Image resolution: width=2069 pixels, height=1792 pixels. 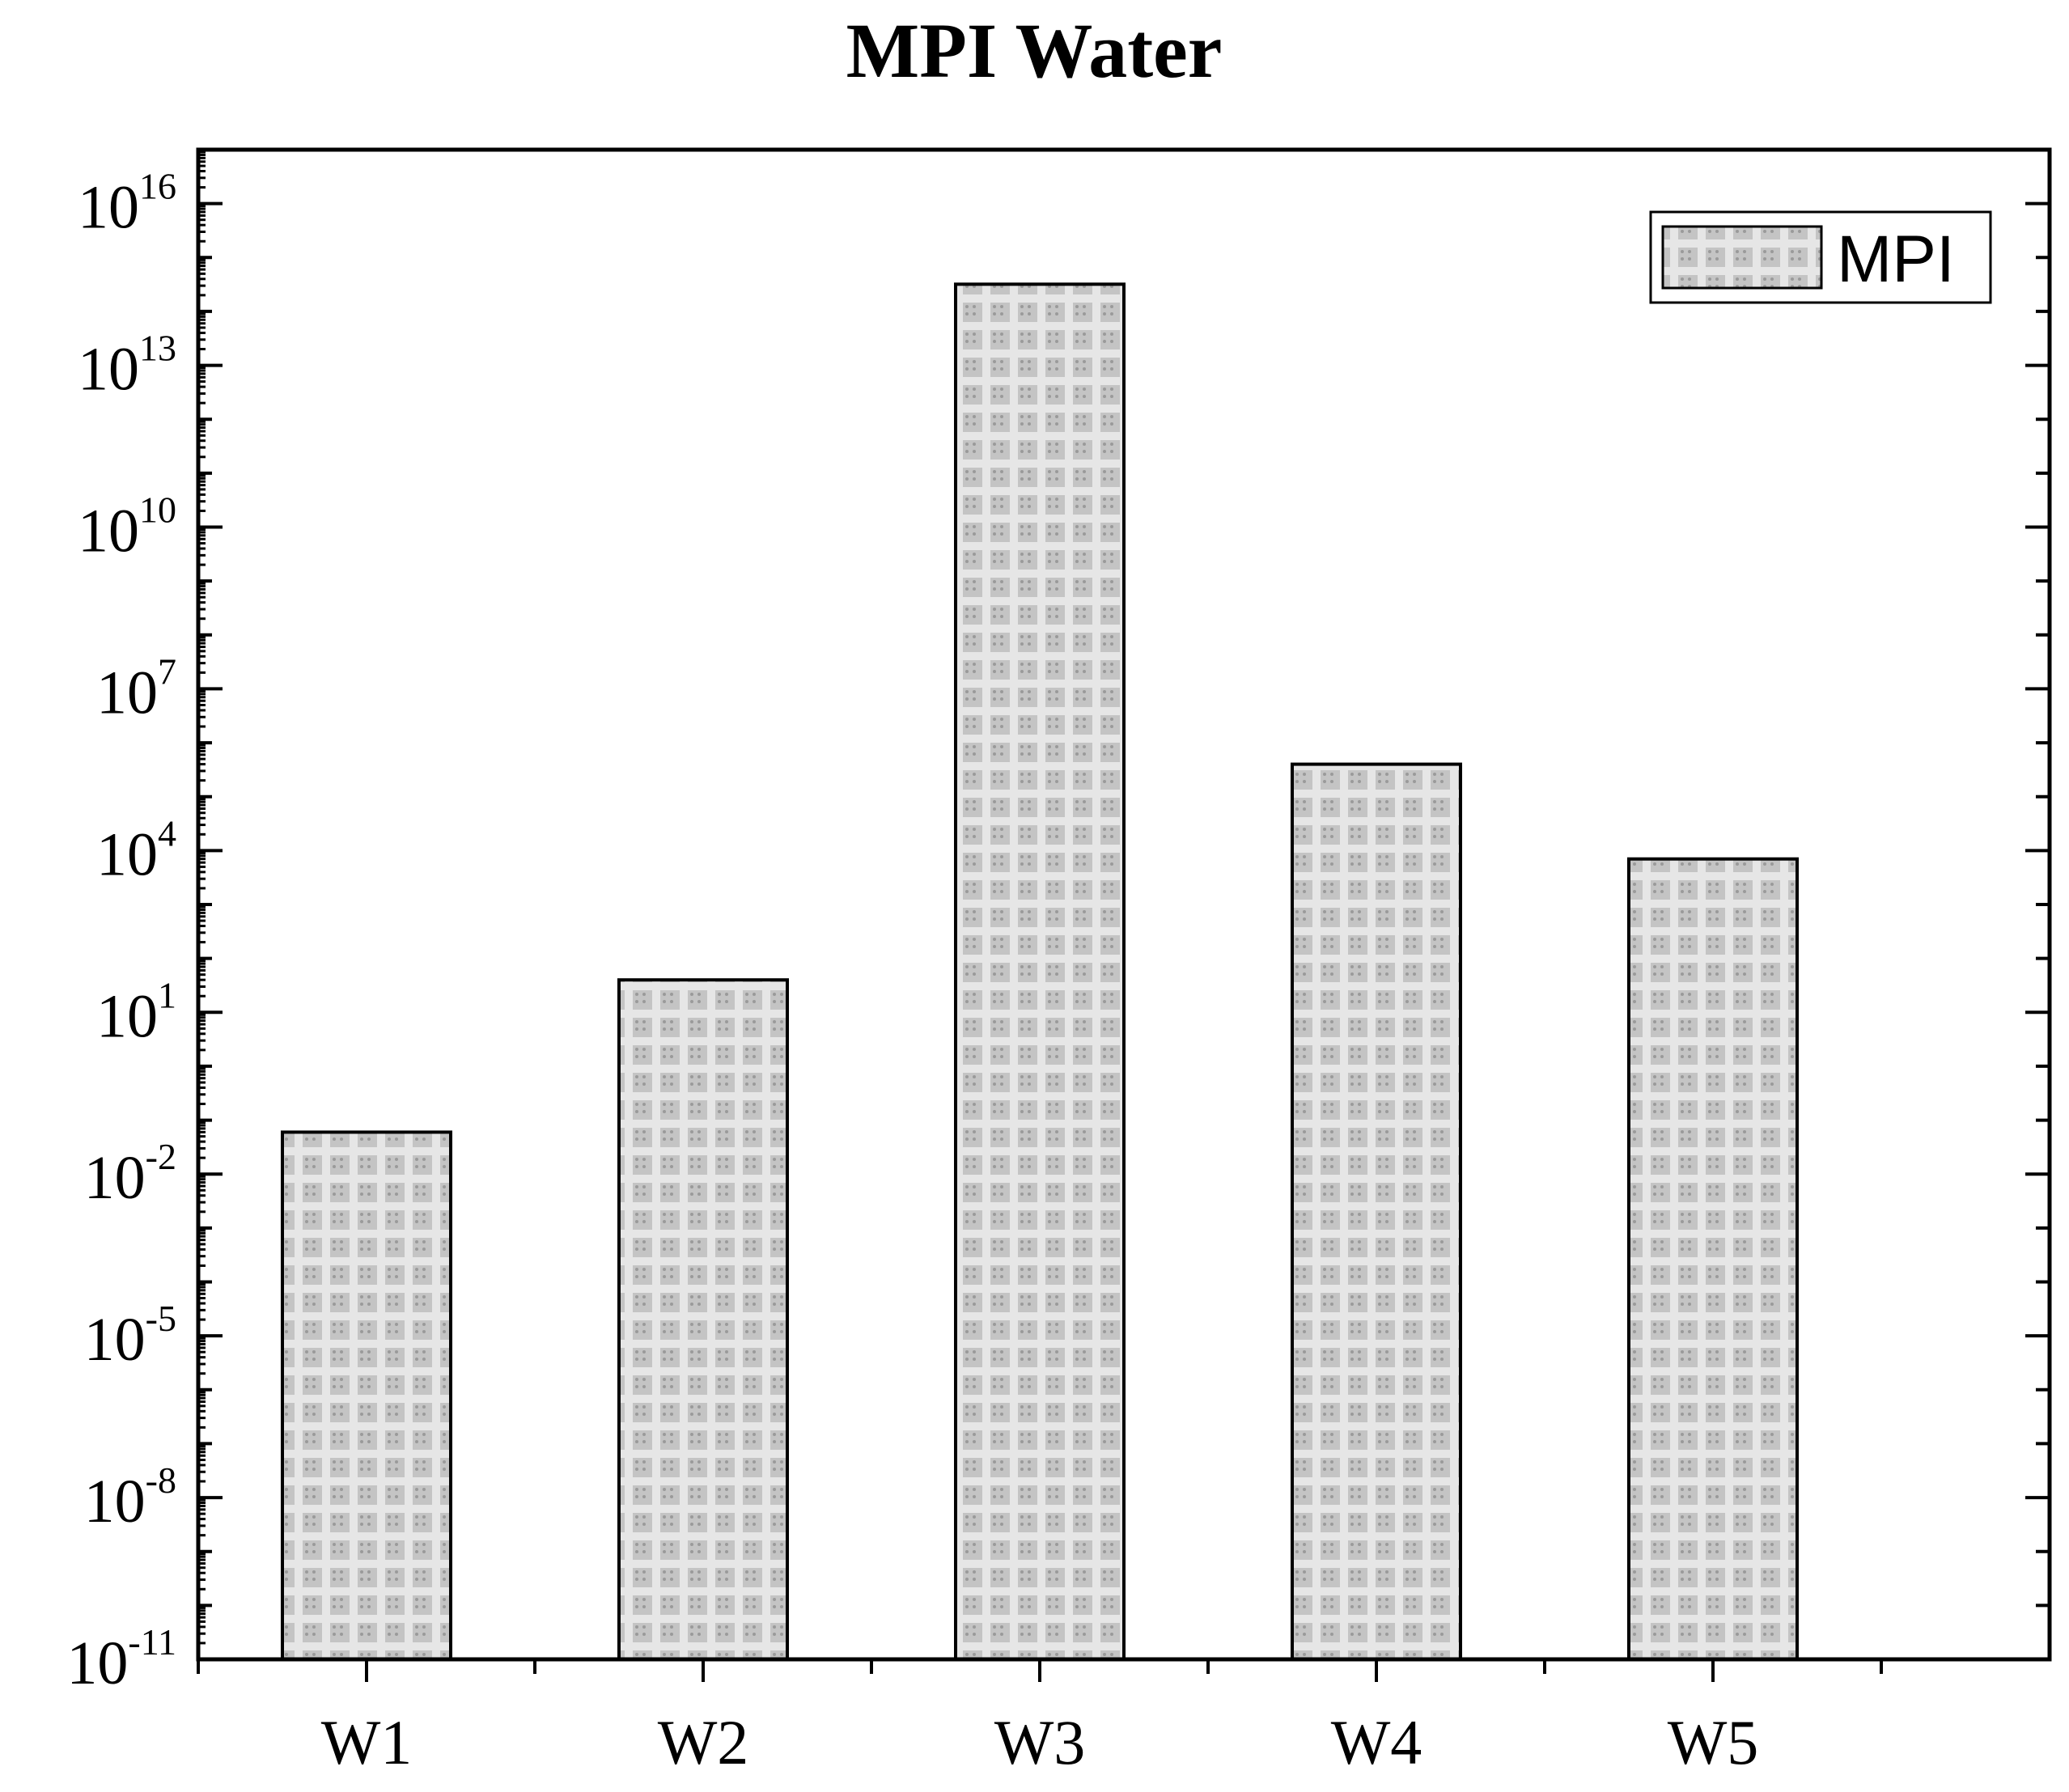 I want to click on bar-w1, so click(x=366, y=1396).